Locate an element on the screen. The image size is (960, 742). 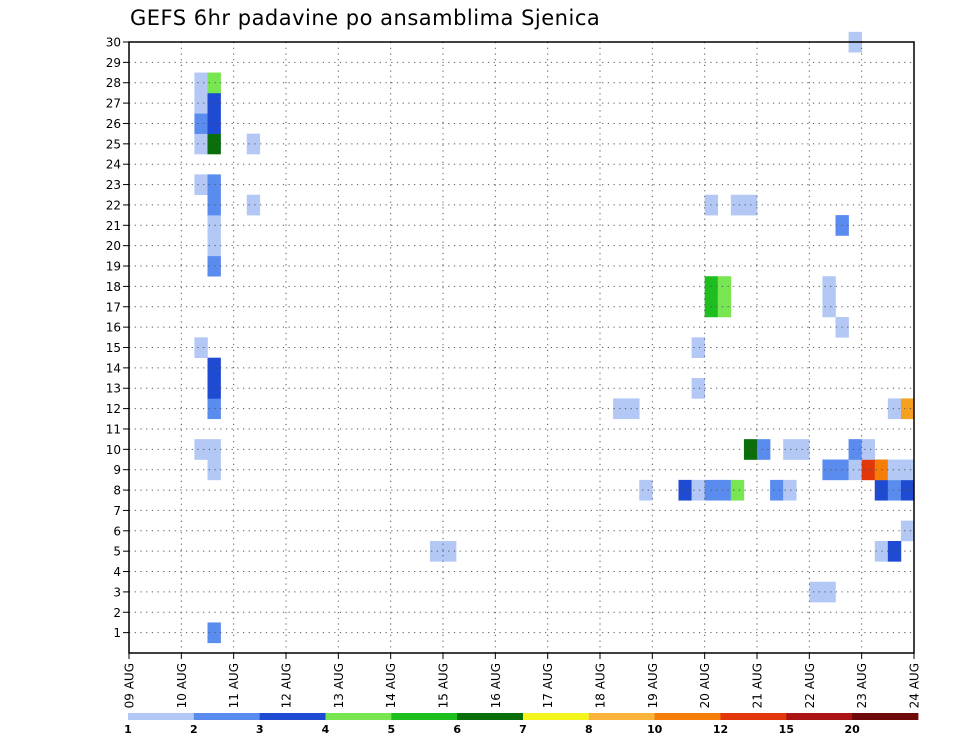
colorbar-label: 12 is located at coordinates (720, 729).